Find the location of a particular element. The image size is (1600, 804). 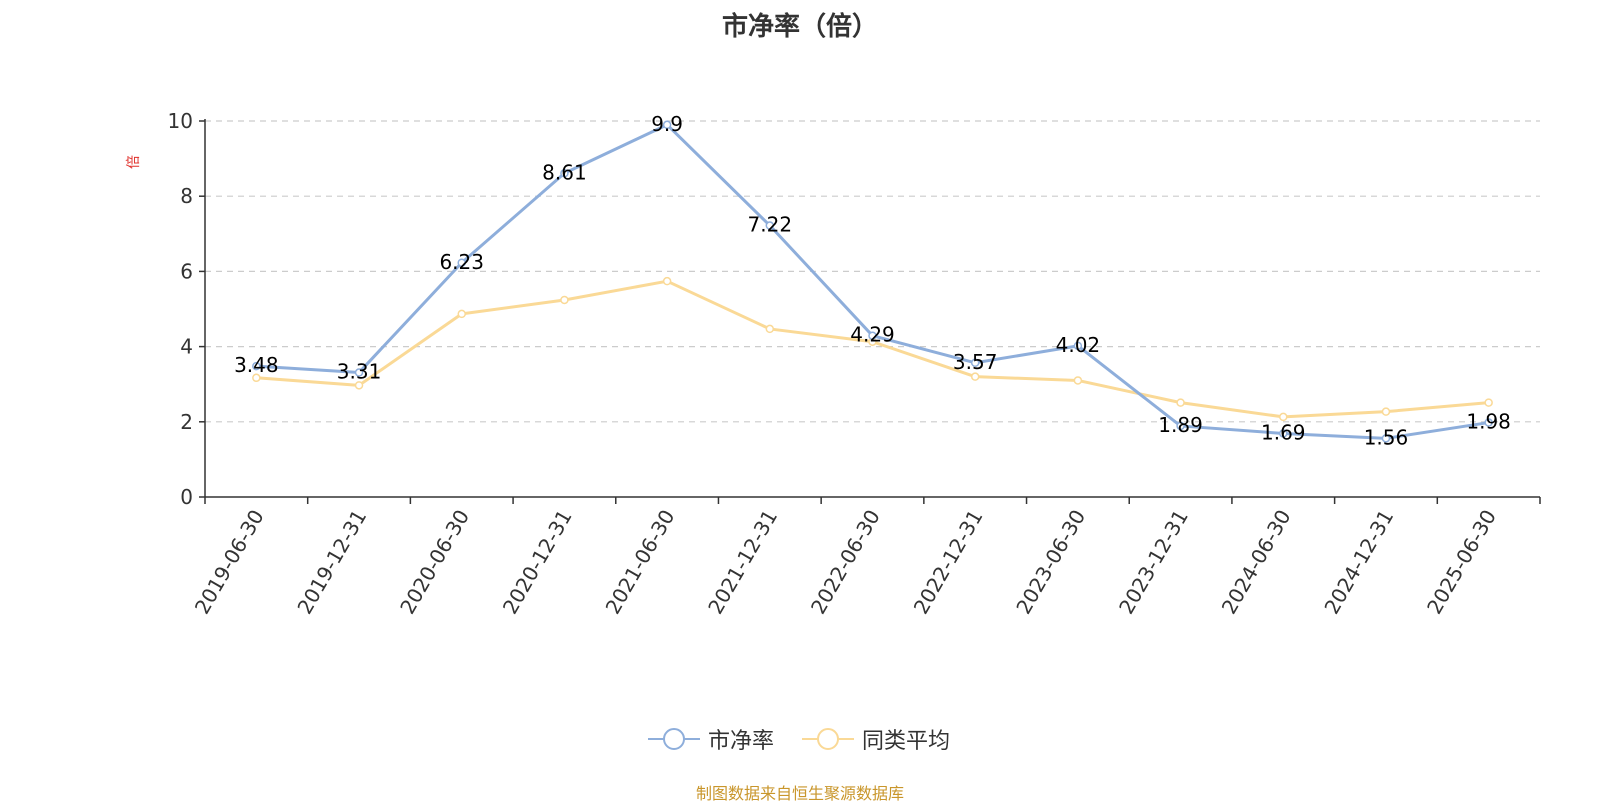

data-label: 7.22 is located at coordinates (770, 225).